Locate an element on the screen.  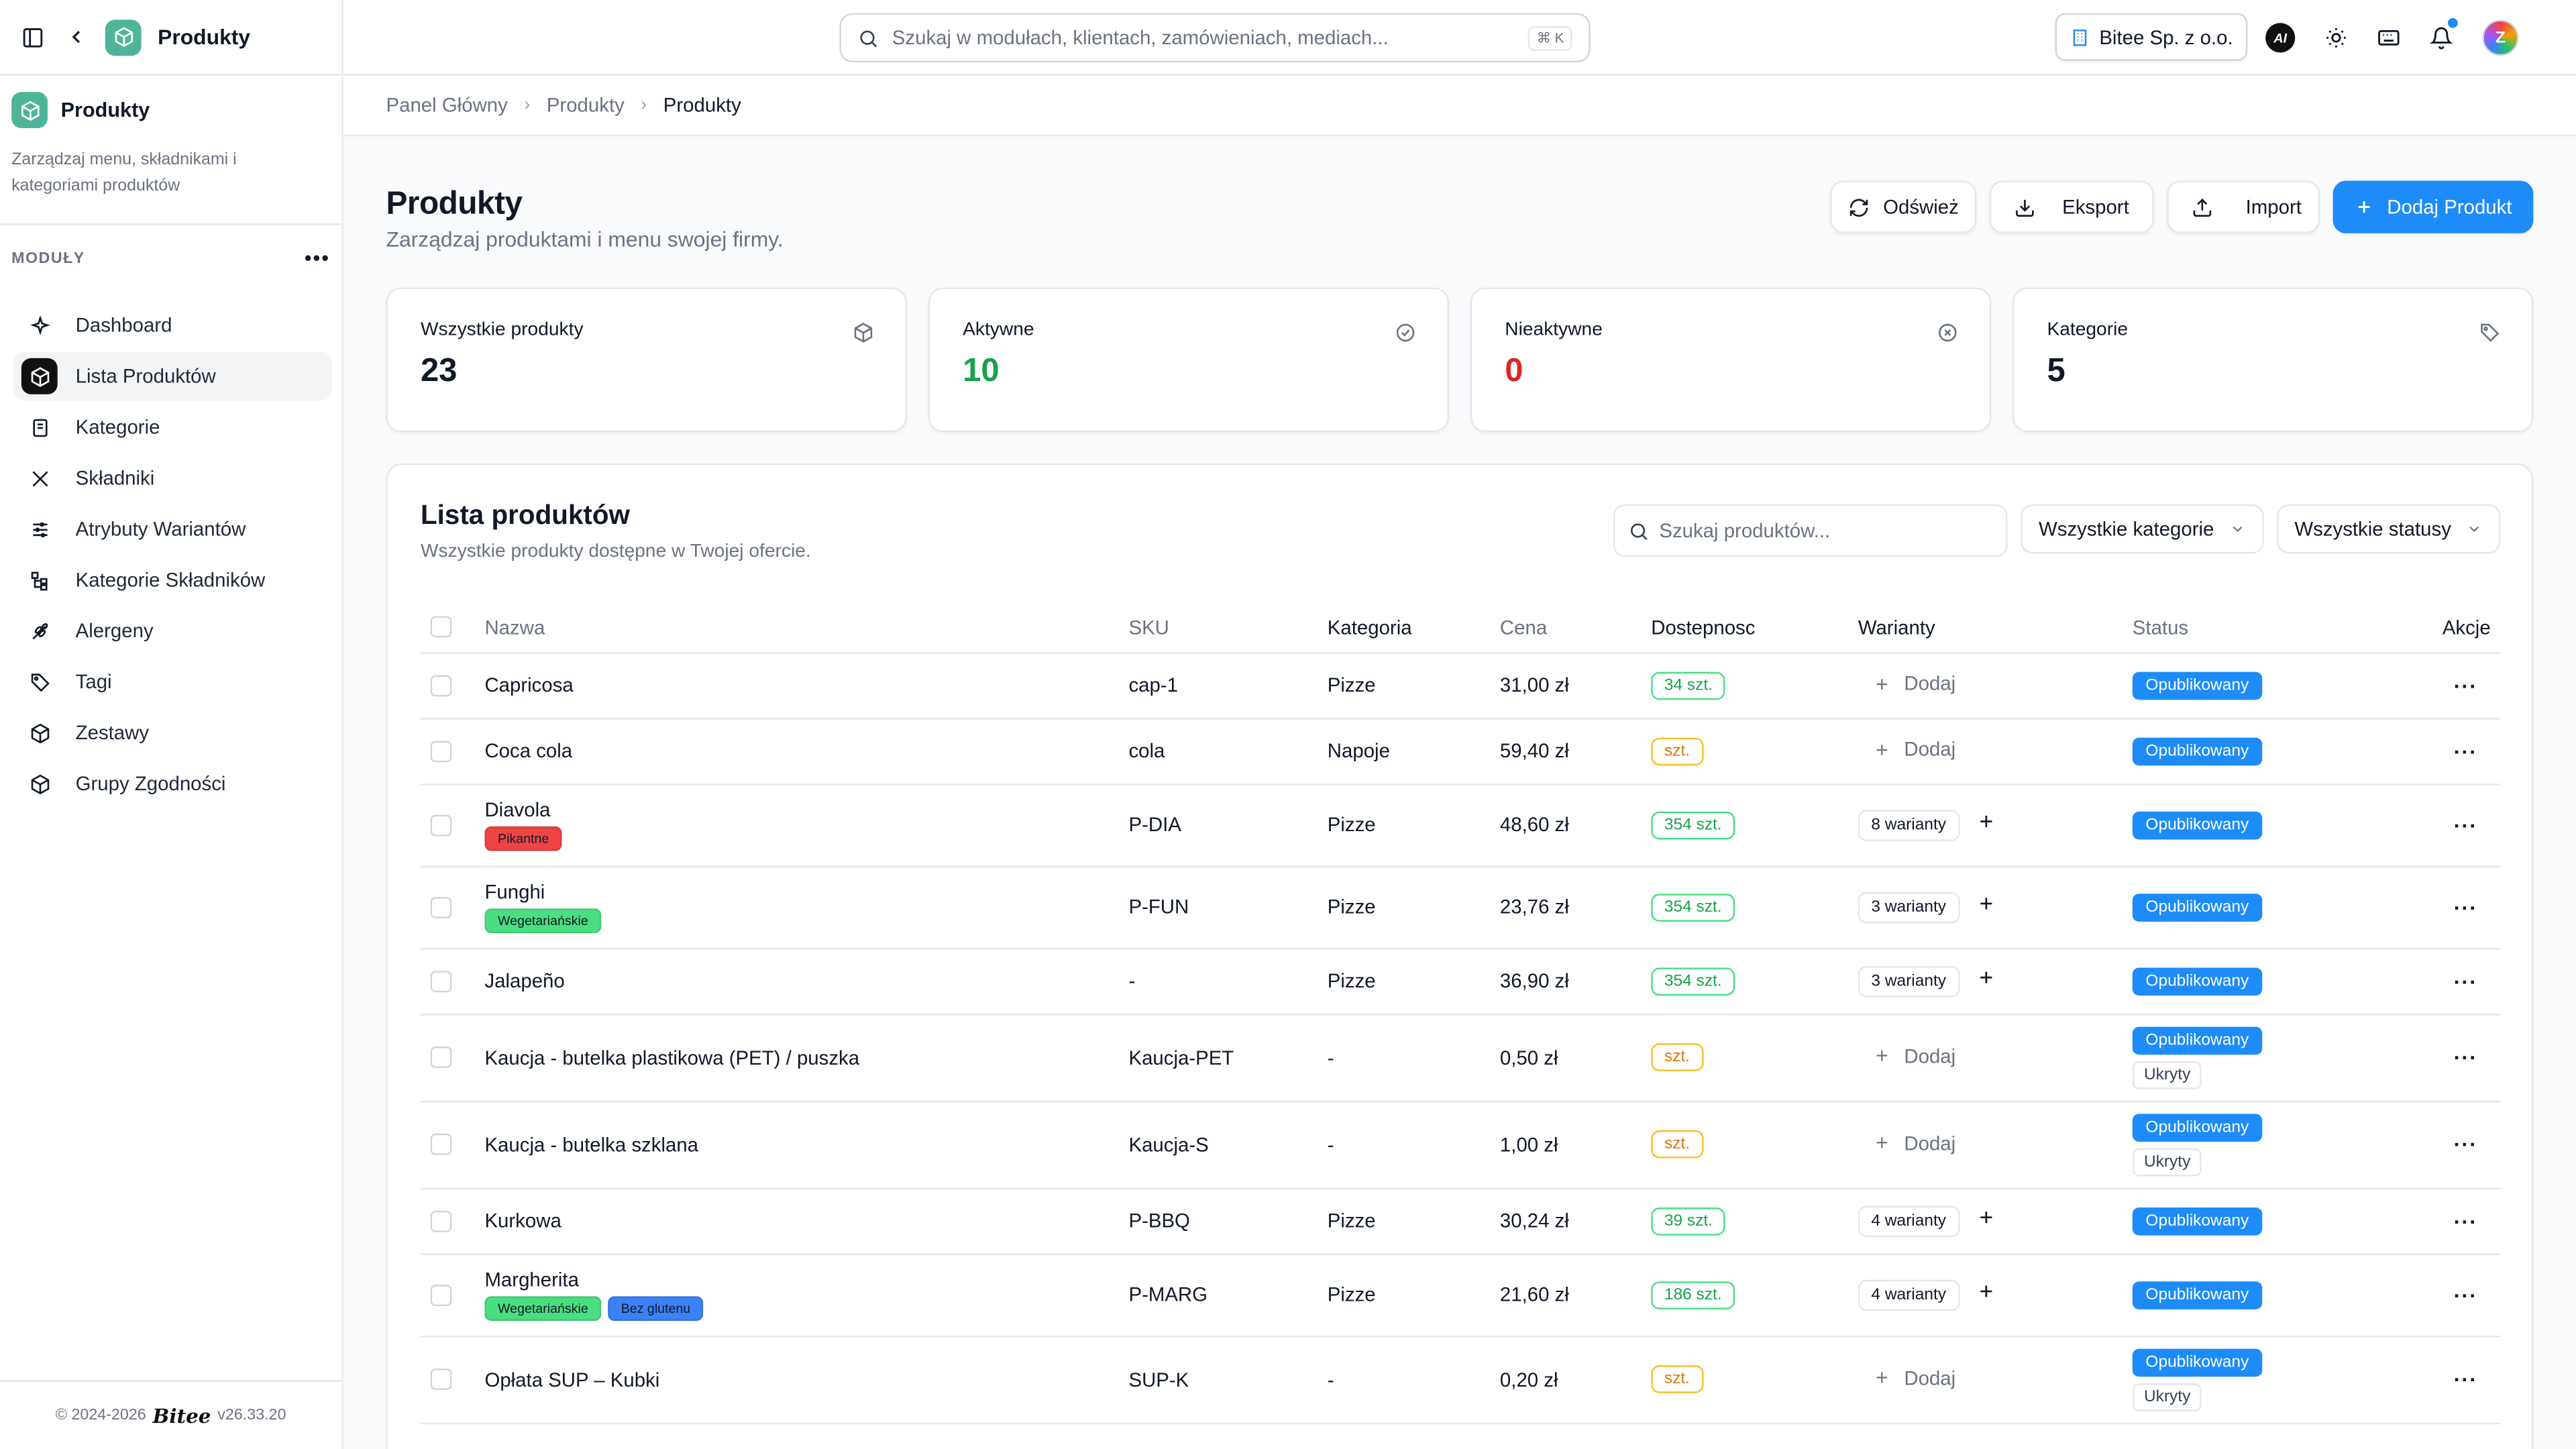
variants-count-badge: 8 warianty is located at coordinates (1909, 825).